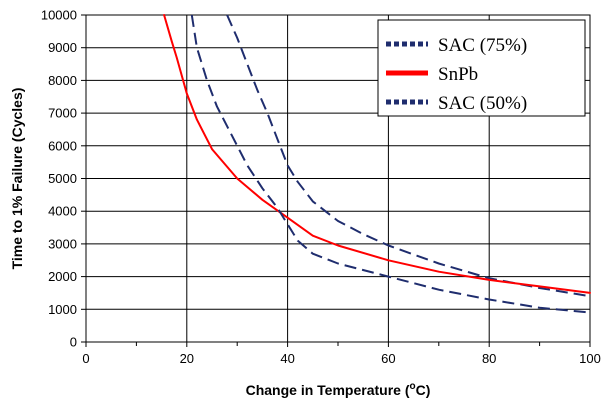 This screenshot has width=603, height=405. What do you see at coordinates (62, 243) in the screenshot?
I see `y-tick-label: 3000` at bounding box center [62, 243].